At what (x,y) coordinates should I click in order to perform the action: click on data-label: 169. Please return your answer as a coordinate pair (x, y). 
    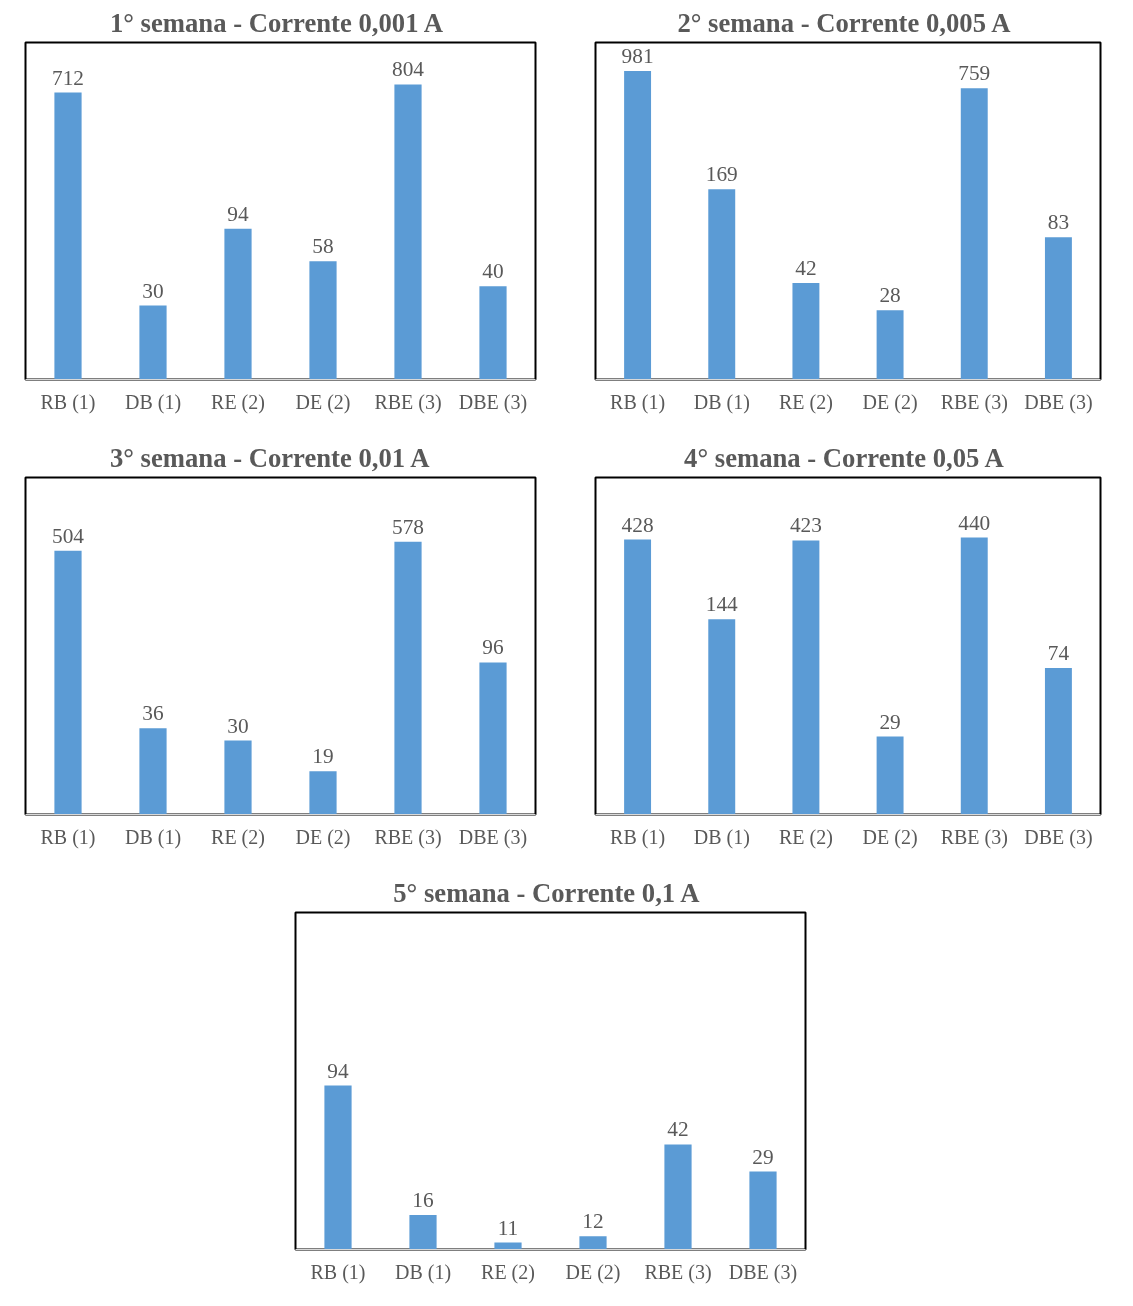
    Looking at the image, I should click on (721, 174).